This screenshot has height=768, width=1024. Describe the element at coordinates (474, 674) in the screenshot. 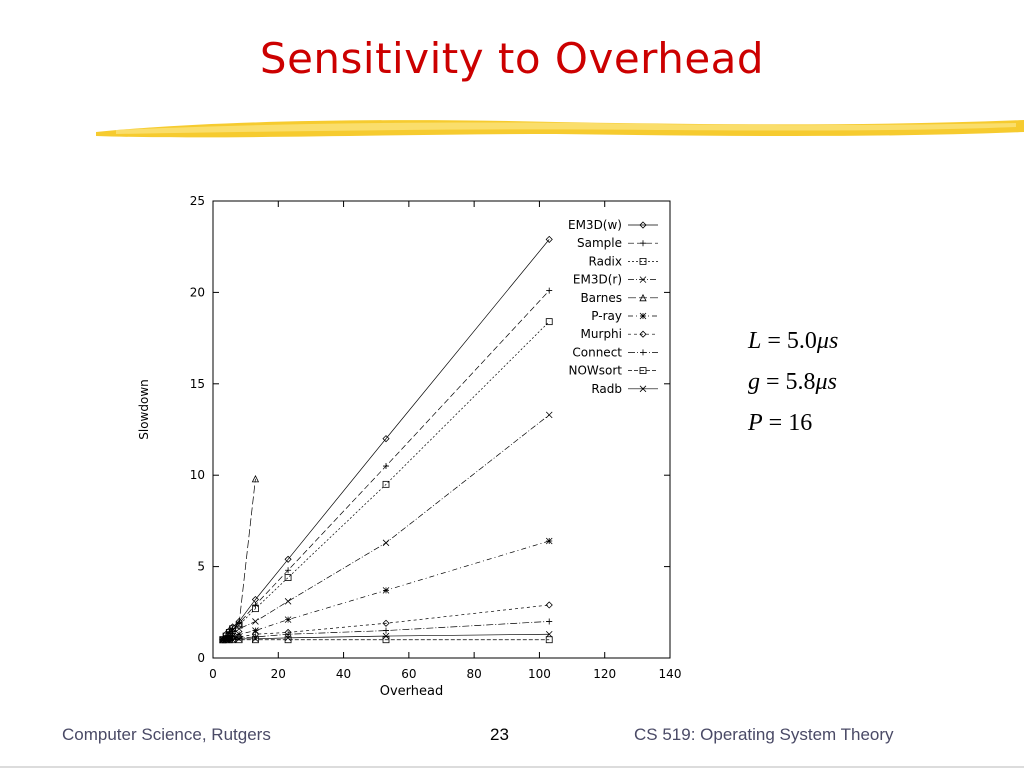

I see `x-tick-label: 80` at that location.